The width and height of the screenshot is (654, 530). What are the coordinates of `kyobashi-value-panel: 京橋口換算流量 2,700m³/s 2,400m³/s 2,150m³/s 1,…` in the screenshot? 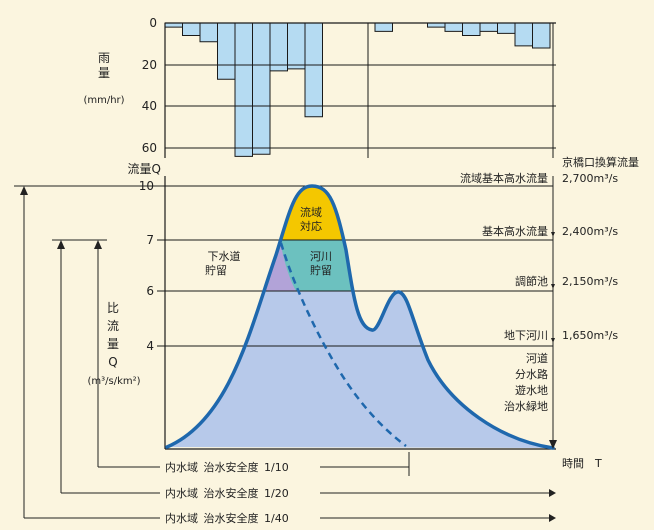 It's located at (594, 312).